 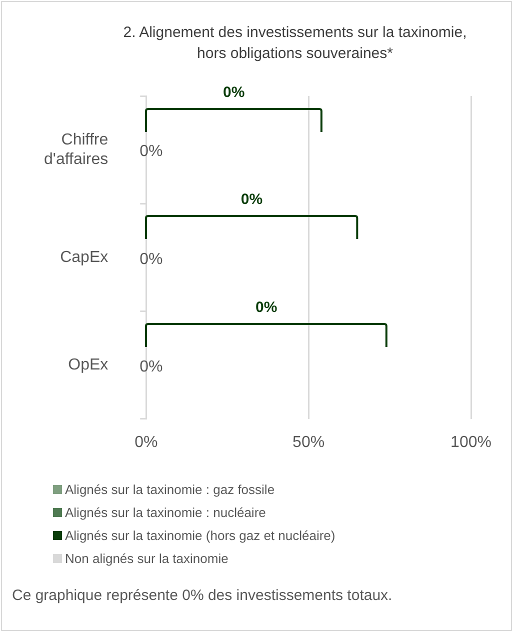 I want to click on legend-label: Non alignés sur la taxinomie, so click(x=146, y=558).